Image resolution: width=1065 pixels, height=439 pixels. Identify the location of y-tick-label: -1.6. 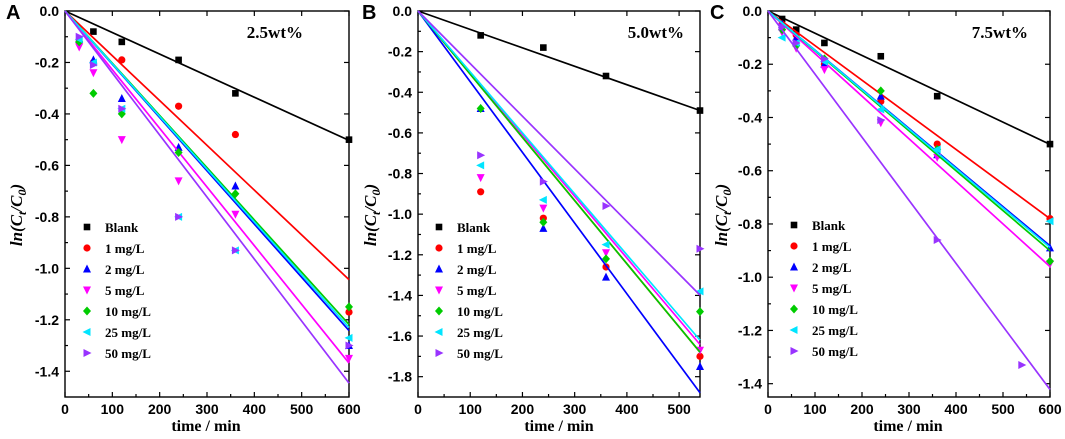
(400, 336).